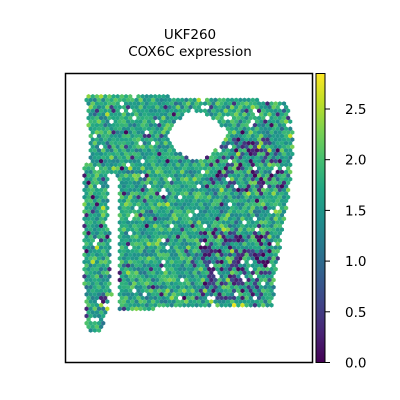 The height and width of the screenshot is (400, 400). I want to click on colorbar-tick-label: 1.5, so click(355, 211).